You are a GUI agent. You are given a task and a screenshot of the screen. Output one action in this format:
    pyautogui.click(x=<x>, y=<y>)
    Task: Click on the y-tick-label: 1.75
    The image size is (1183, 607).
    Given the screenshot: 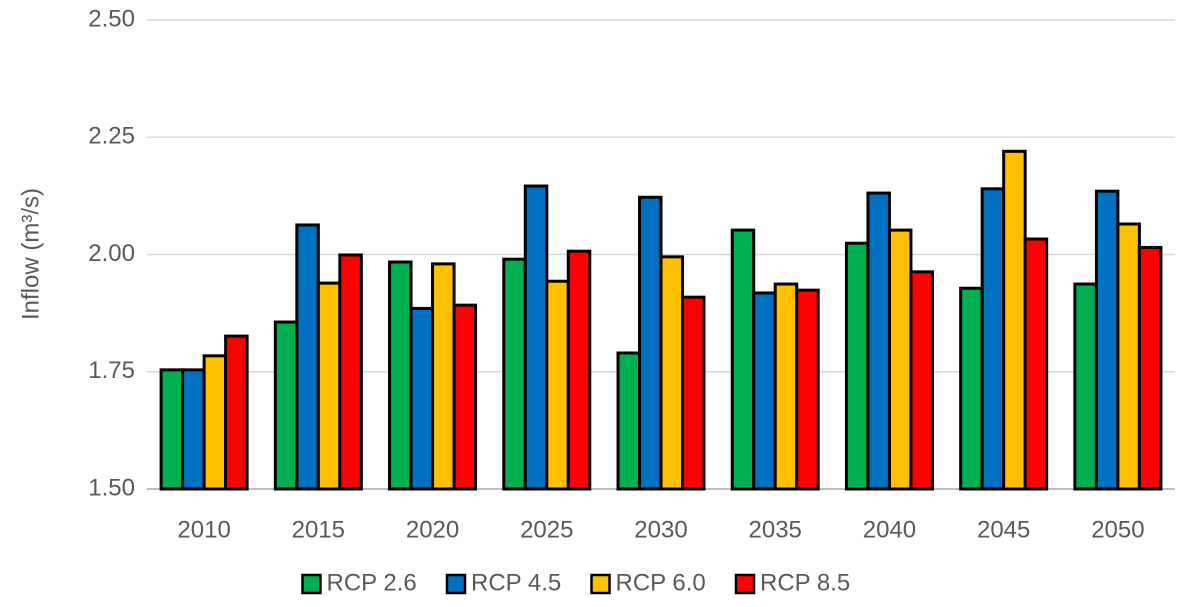 What is the action you would take?
    pyautogui.click(x=111, y=370)
    